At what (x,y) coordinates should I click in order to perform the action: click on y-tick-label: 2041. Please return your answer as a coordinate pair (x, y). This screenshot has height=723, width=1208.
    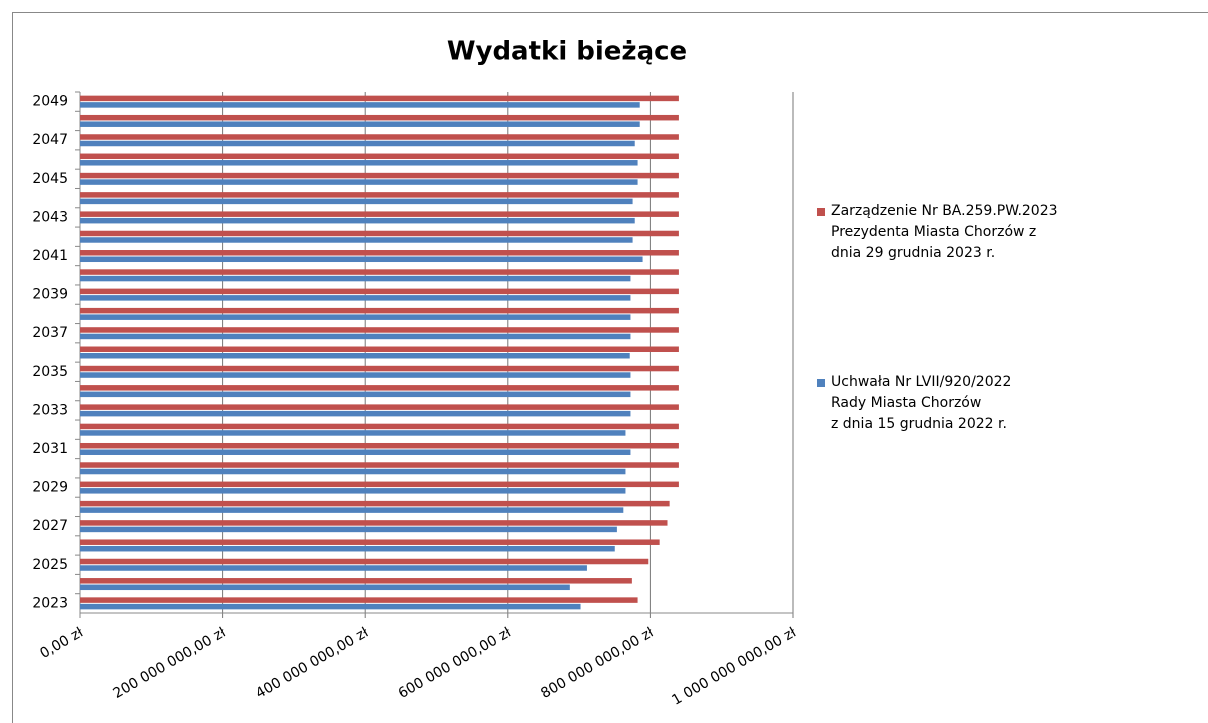
    Looking at the image, I should click on (50, 256).